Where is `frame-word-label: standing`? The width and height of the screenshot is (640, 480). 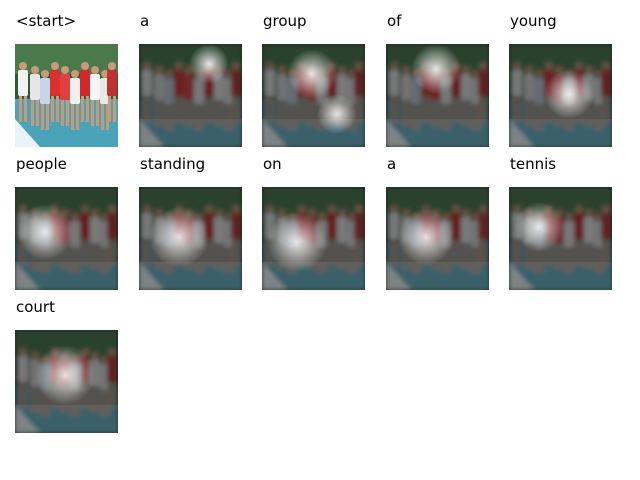 frame-word-label: standing is located at coordinates (173, 164).